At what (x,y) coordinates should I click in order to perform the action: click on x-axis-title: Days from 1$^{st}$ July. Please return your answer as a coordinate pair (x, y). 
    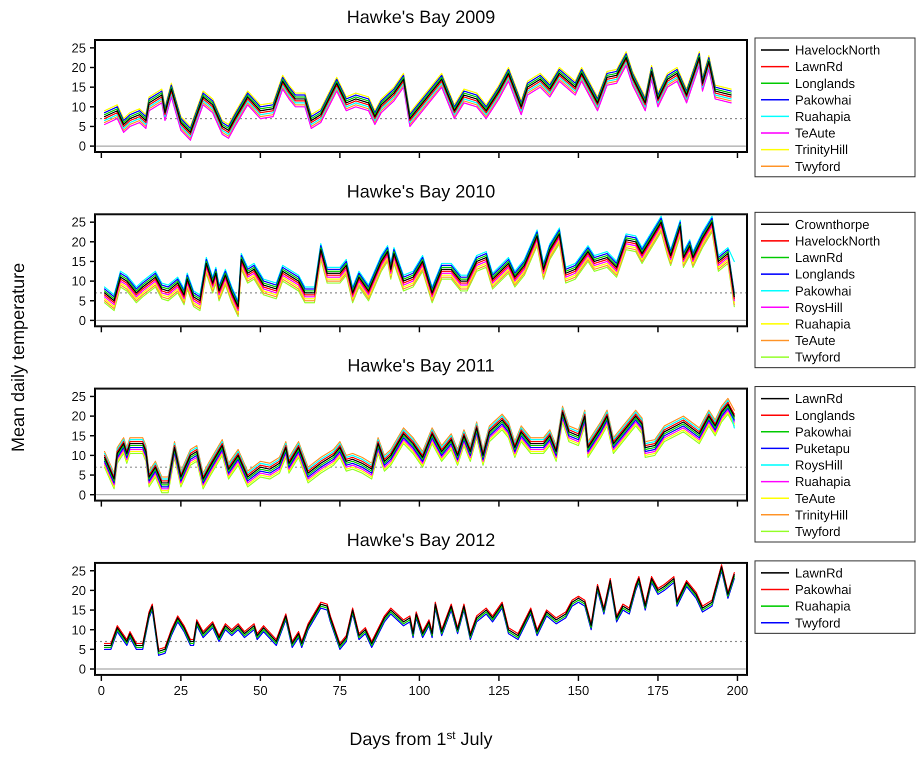
    Looking at the image, I should click on (421, 738).